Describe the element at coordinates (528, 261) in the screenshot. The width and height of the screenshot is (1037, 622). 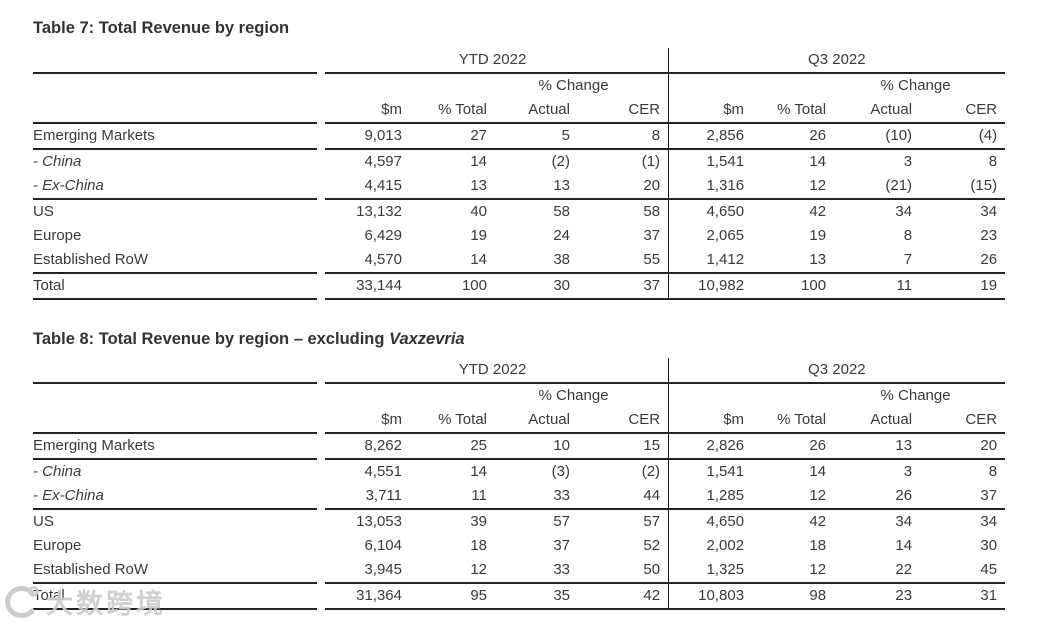
I see `ytd-value: 38` at that location.